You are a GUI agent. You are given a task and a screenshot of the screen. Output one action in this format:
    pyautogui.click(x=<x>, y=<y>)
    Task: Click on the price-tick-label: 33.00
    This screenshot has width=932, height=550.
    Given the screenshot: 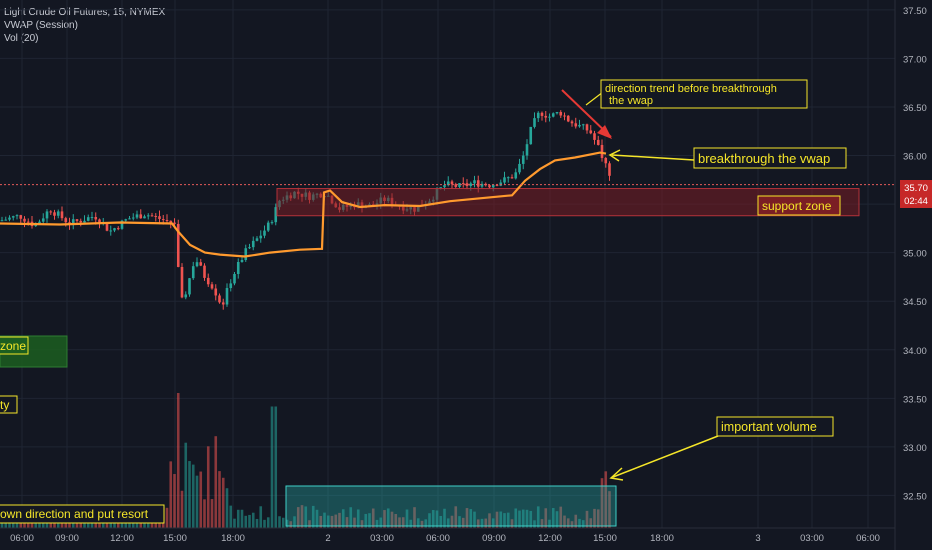 What is the action you would take?
    pyautogui.click(x=915, y=448)
    